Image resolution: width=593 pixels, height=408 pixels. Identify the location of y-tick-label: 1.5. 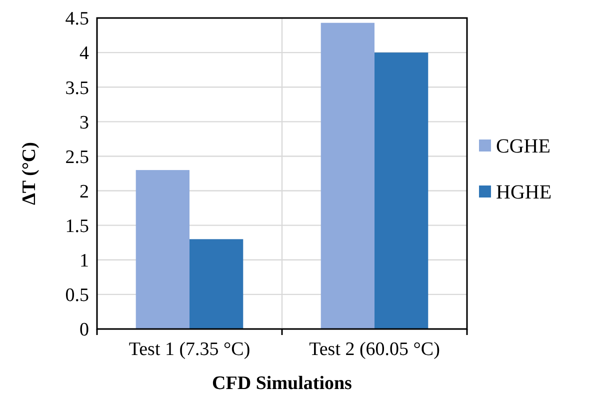
(77, 226).